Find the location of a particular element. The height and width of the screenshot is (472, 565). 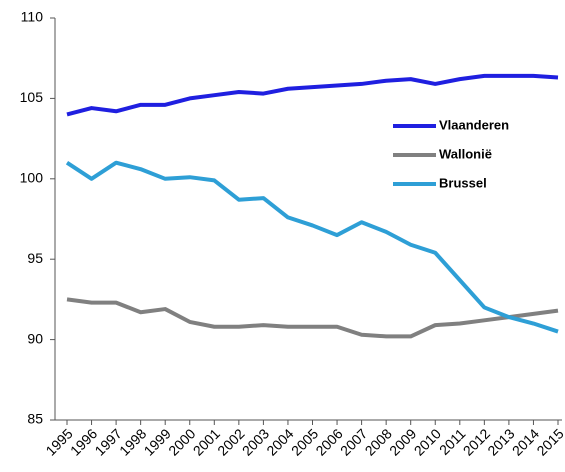

y-tick-label: 90 is located at coordinates (35, 338).